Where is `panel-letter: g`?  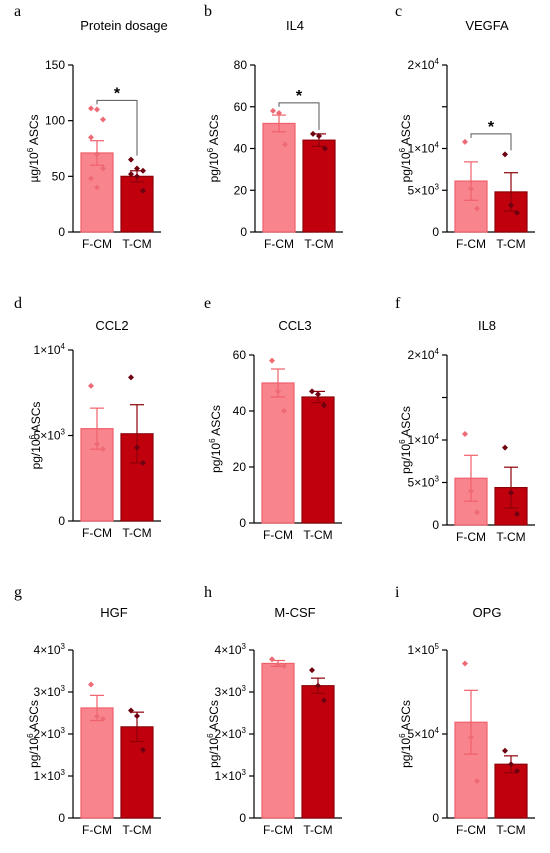 panel-letter: g is located at coordinates (18, 592).